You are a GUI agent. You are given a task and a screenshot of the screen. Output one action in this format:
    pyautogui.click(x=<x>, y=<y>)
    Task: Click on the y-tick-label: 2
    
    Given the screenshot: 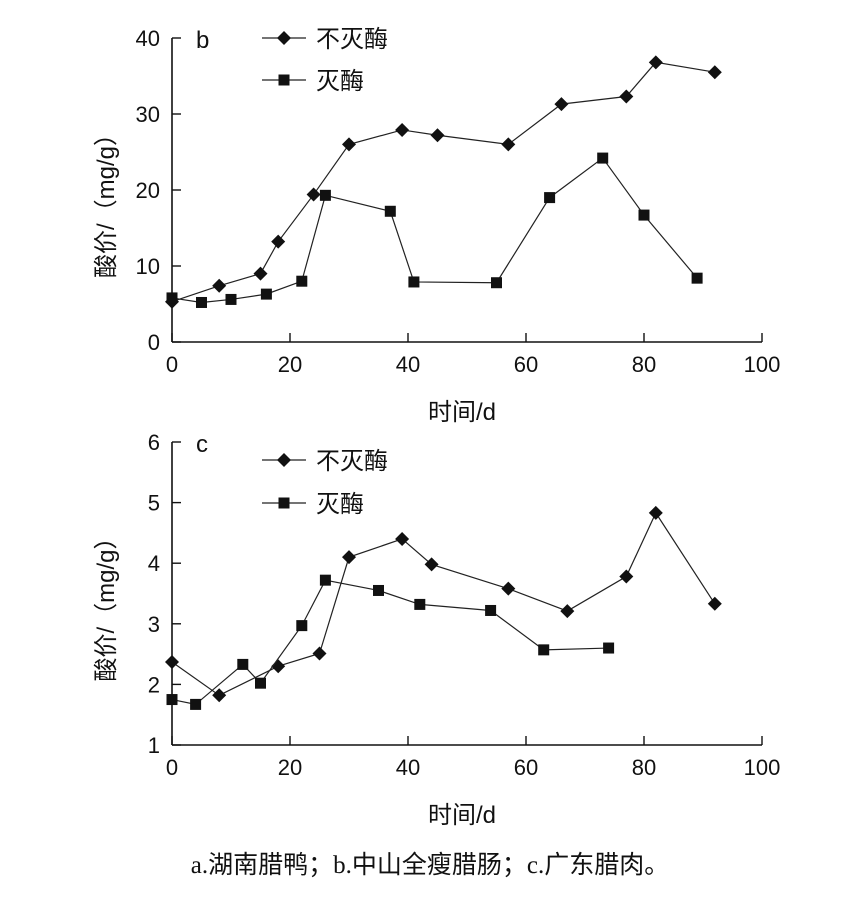 What is the action you would take?
    pyautogui.click(x=154, y=684)
    